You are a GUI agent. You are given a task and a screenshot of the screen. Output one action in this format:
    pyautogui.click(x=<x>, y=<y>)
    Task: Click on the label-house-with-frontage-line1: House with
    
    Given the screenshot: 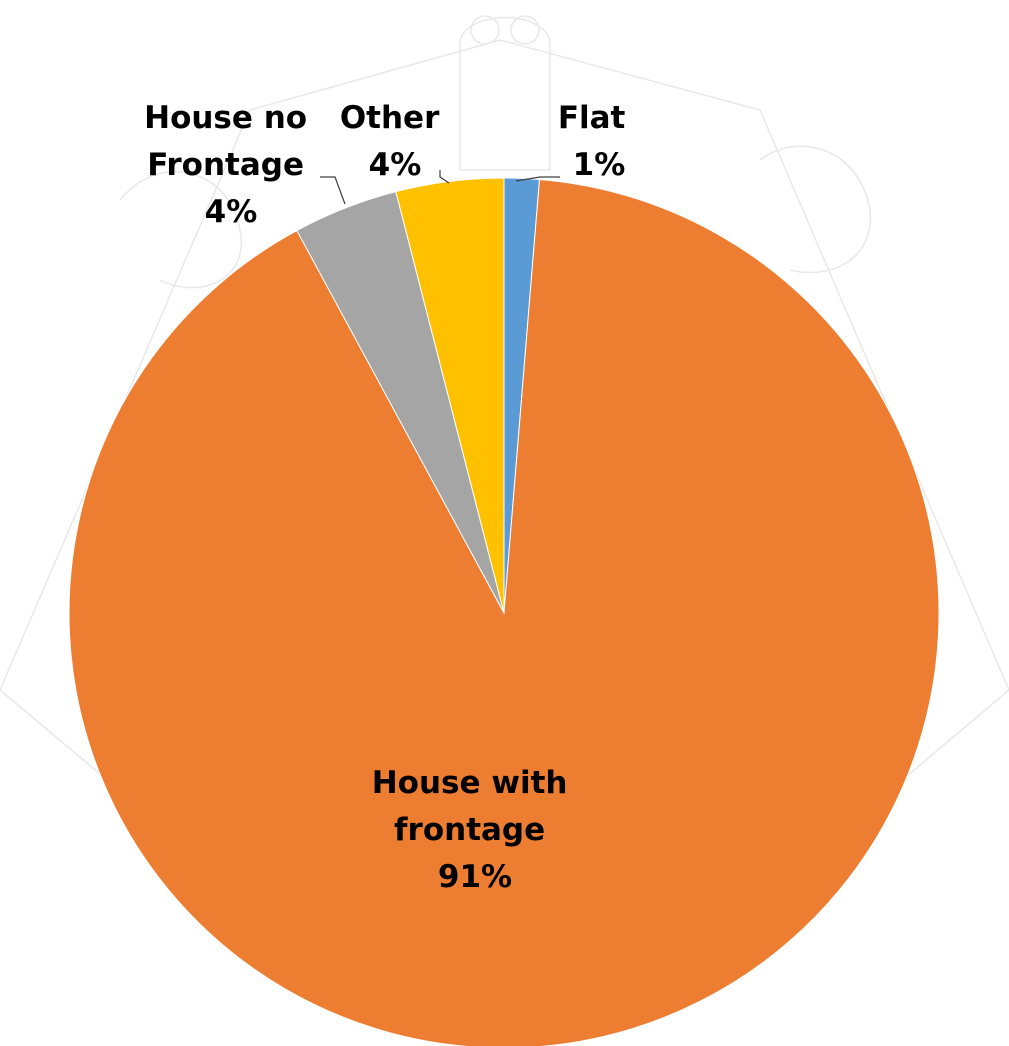 What is the action you would take?
    pyautogui.click(x=470, y=783)
    